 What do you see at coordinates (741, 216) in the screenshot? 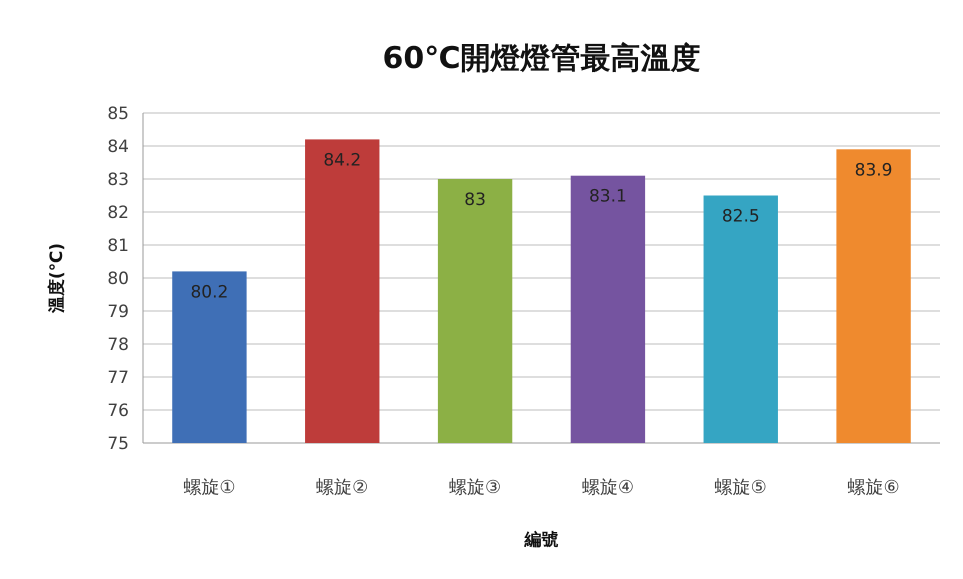
I see `data-label: 82.5` at bounding box center [741, 216].